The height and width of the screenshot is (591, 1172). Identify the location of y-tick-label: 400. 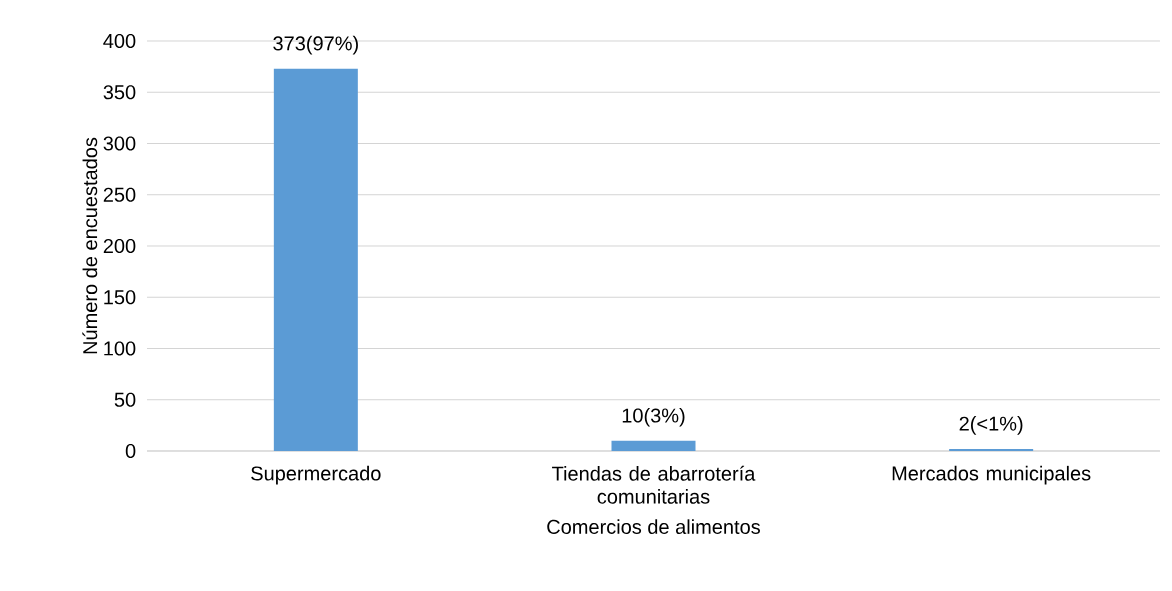
(119, 41).